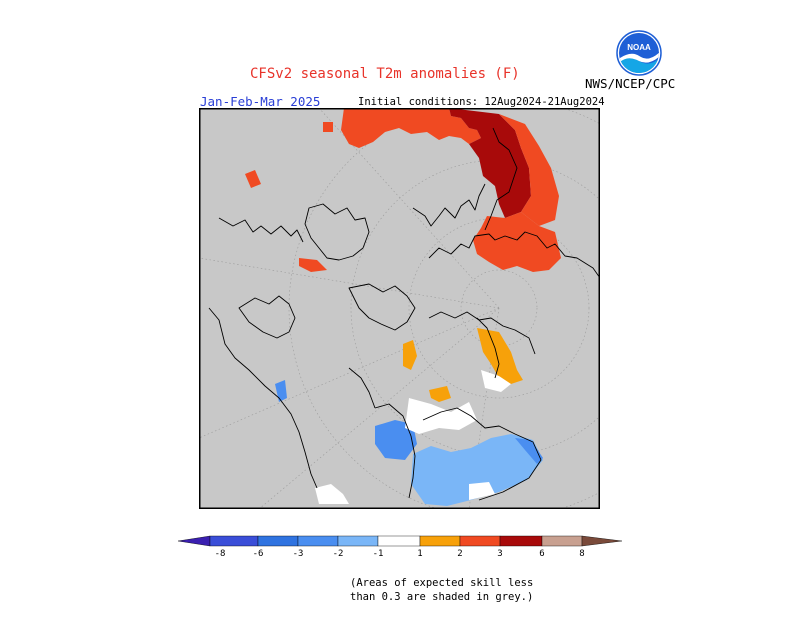  What do you see at coordinates (541, 554) in the screenshot?
I see `tick-label: 6` at bounding box center [541, 554].